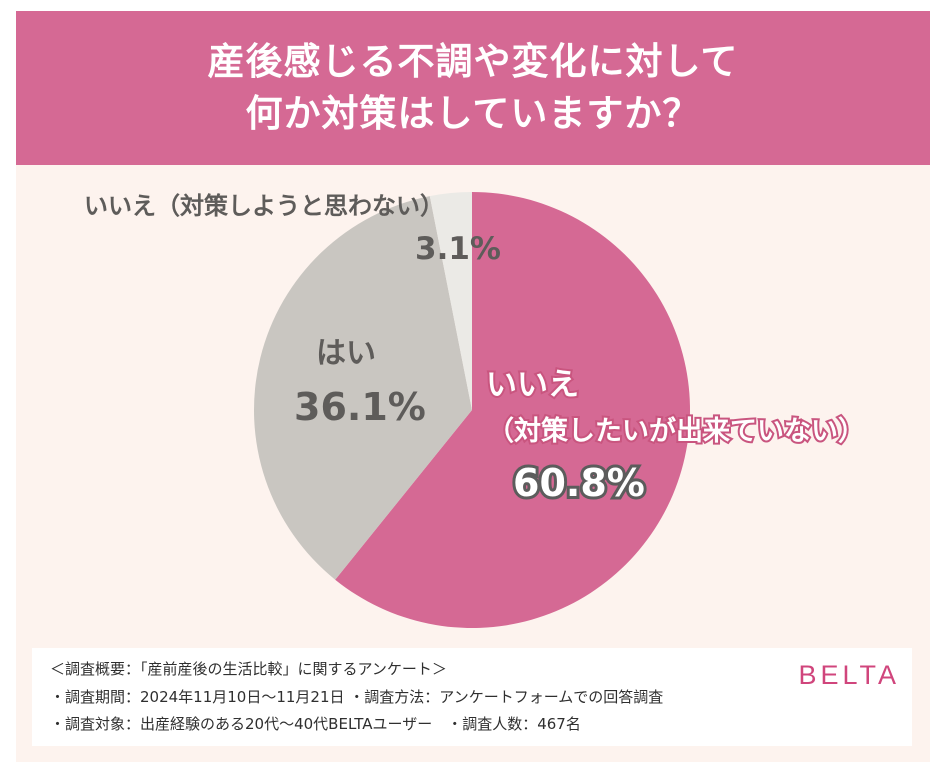  I want to click on slice-sublabel-no-want: （対策したいが出来ていない）, so click(676, 431).